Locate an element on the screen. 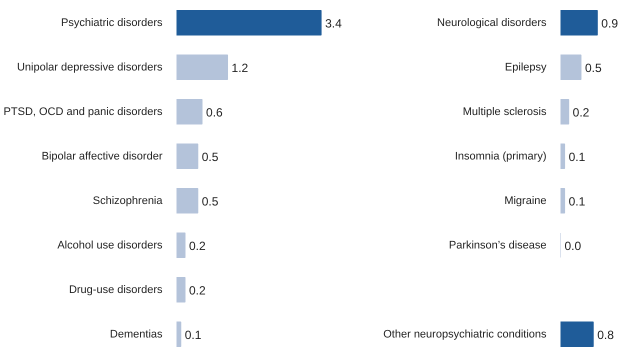 Image resolution: width=640 pixels, height=356 pixels. y-tick-label: Migraine is located at coordinates (525, 200).